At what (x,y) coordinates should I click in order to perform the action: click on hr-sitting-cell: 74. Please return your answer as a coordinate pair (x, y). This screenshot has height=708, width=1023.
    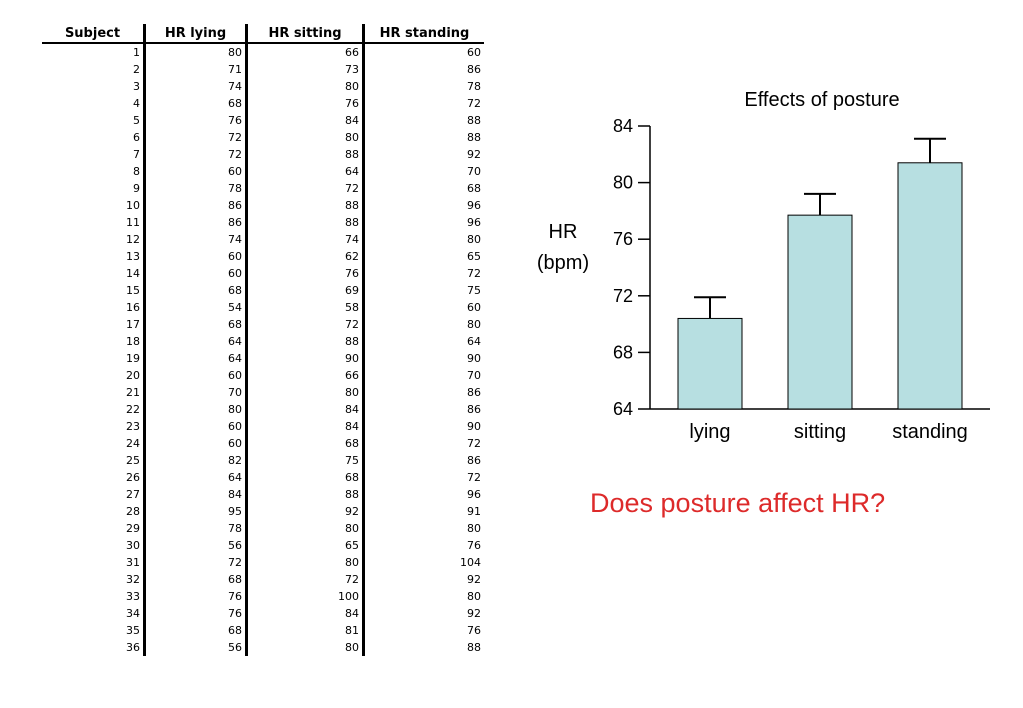
    Looking at the image, I should click on (303, 239).